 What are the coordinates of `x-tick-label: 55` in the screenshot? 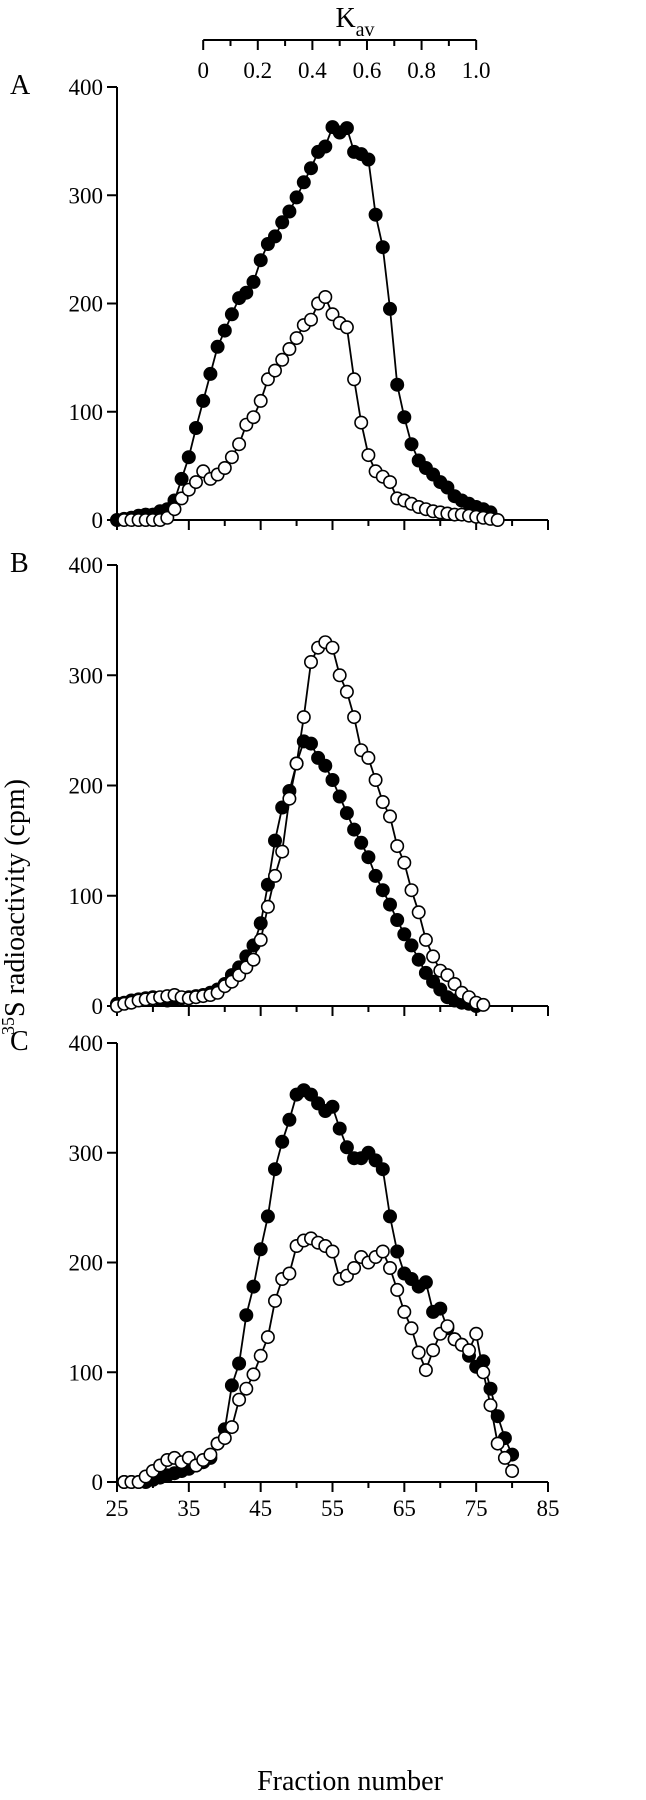 It's located at (332, 1508).